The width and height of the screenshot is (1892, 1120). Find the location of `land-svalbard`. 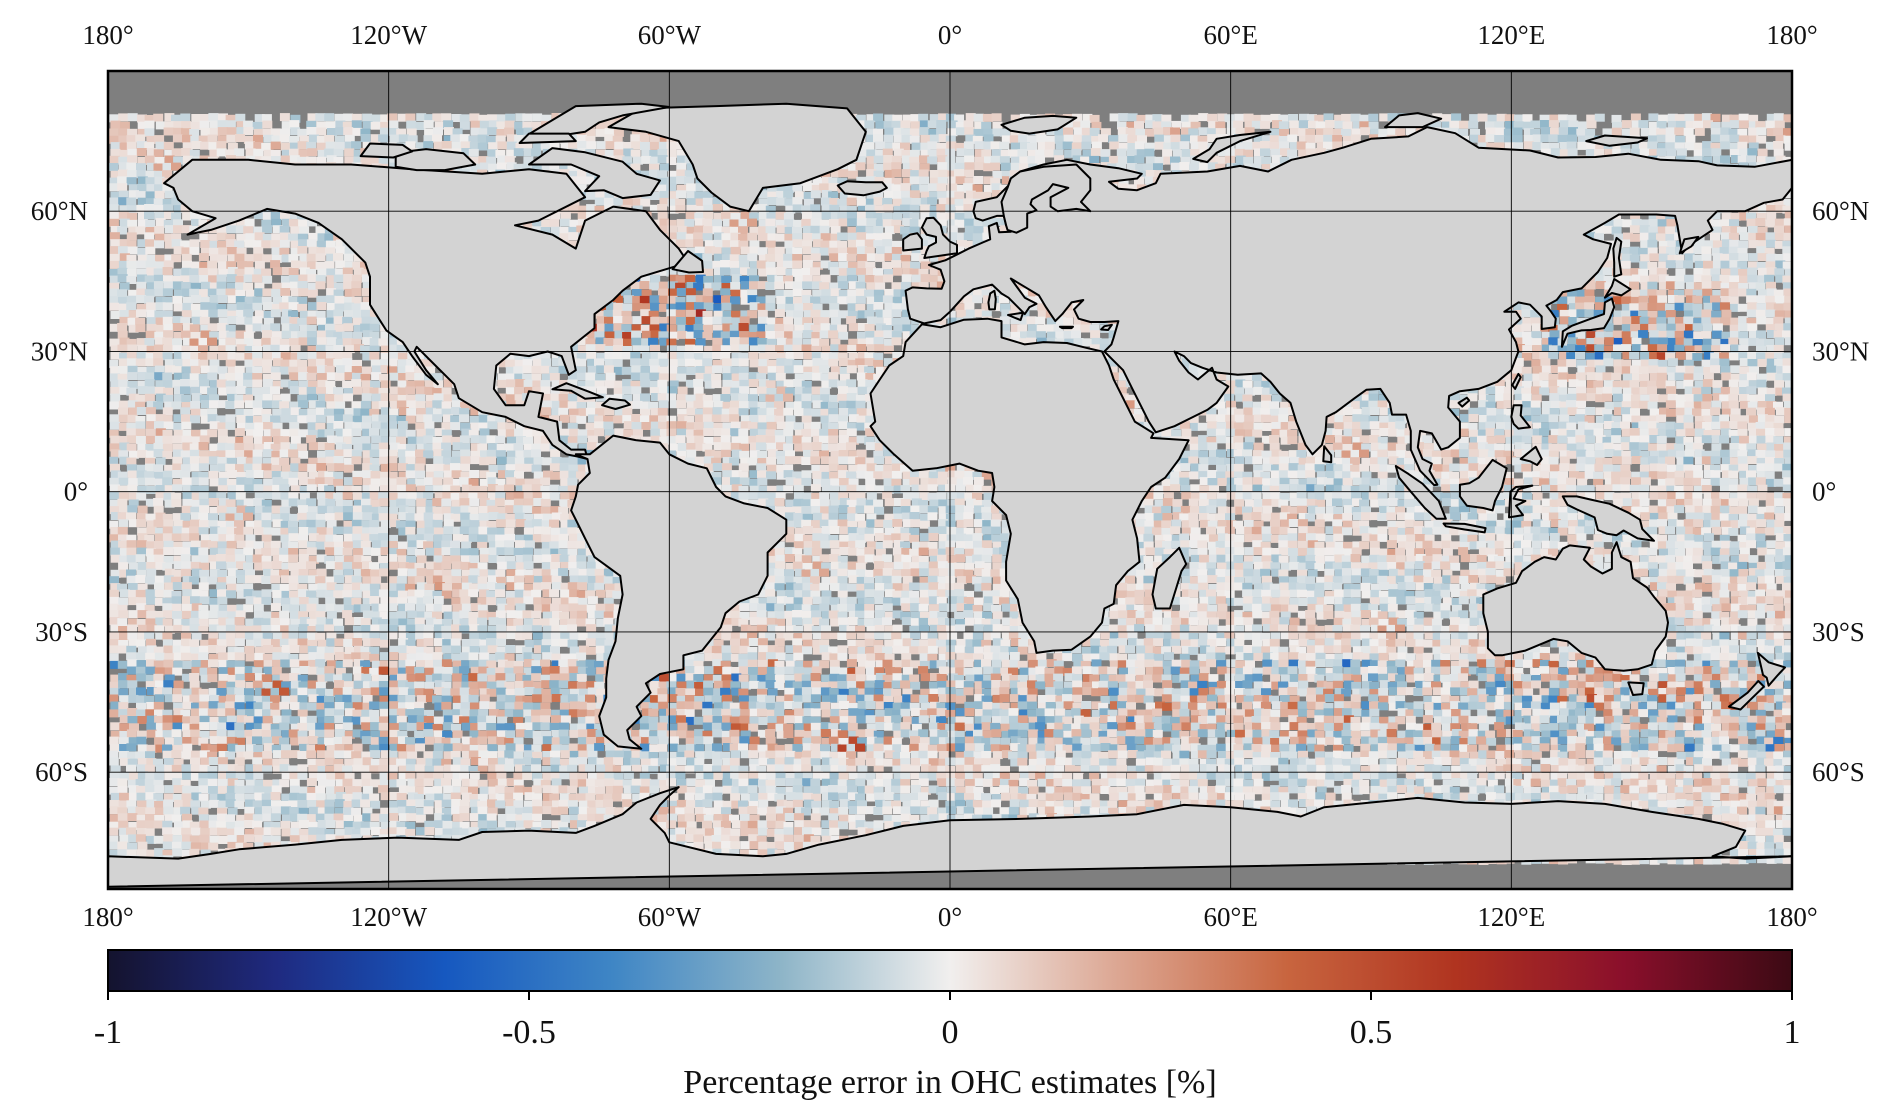

land-svalbard is located at coordinates (1039, 124).